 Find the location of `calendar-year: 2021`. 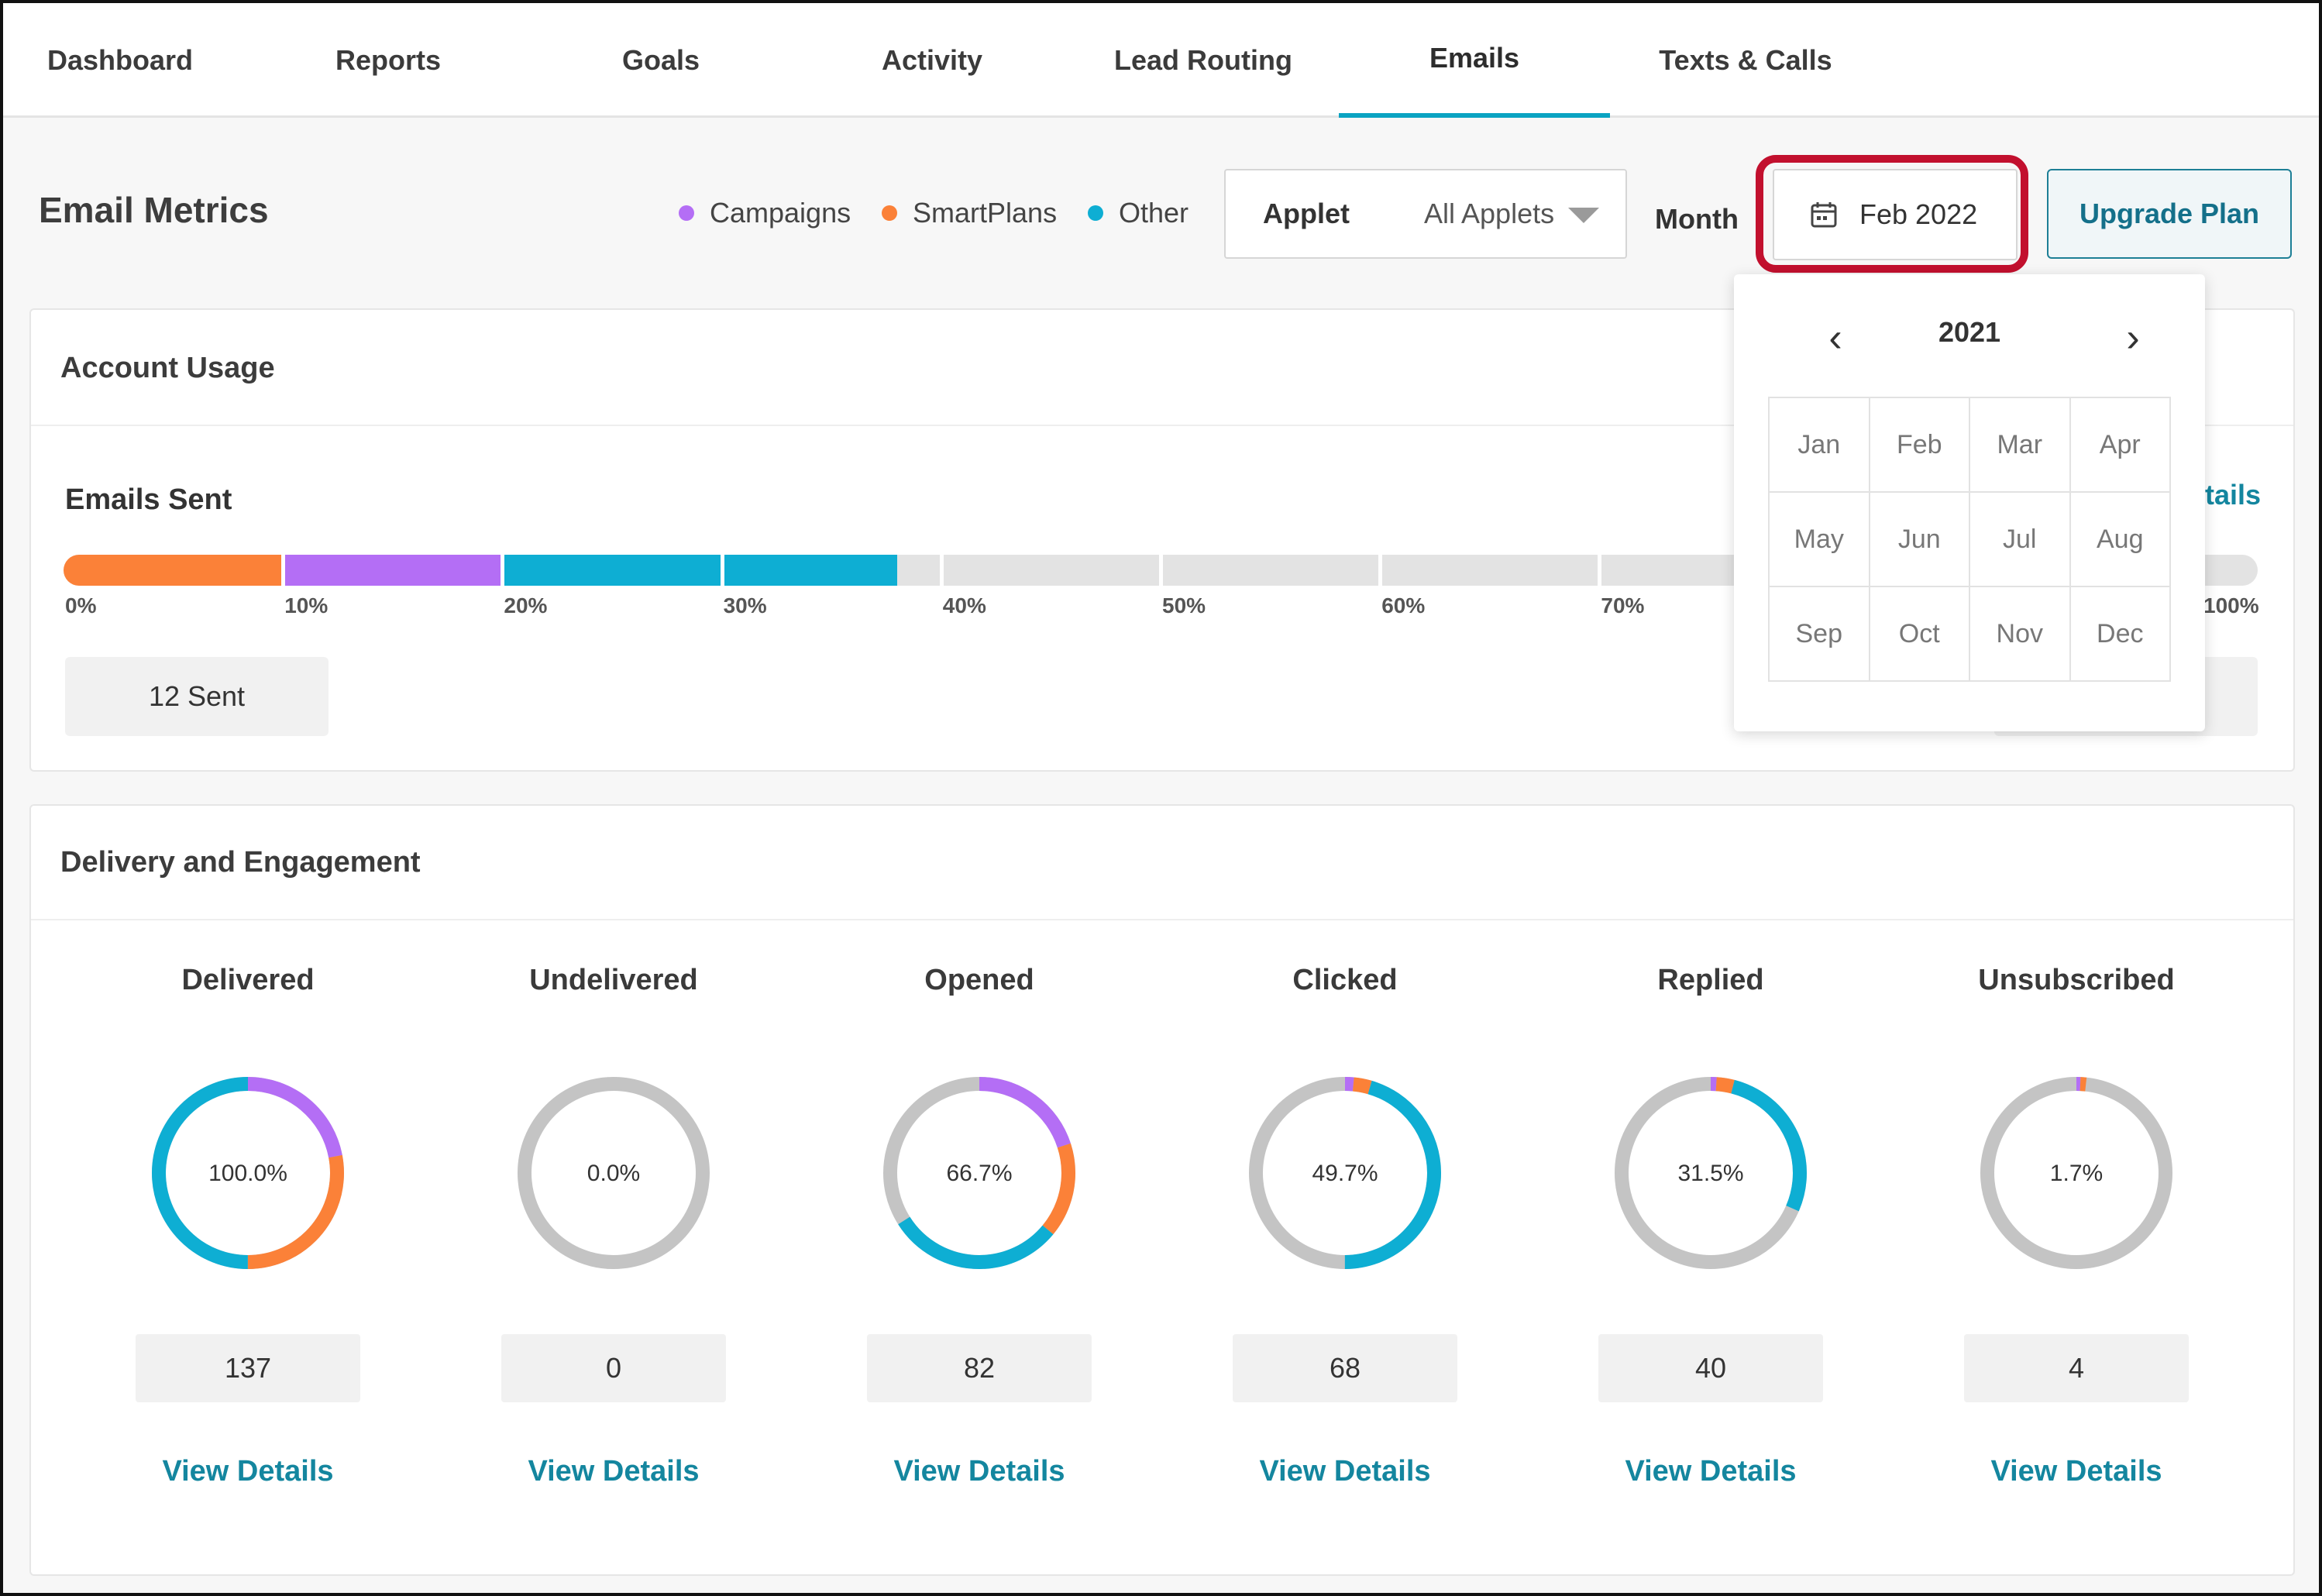

calendar-year: 2021 is located at coordinates (1969, 332).